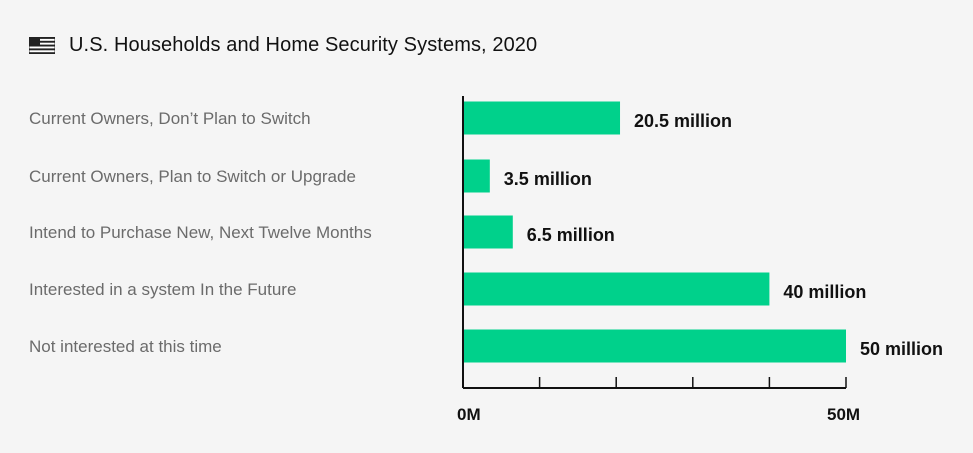 The image size is (973, 453). What do you see at coordinates (125, 346) in the screenshot?
I see `category-label: Not interested at this time` at bounding box center [125, 346].